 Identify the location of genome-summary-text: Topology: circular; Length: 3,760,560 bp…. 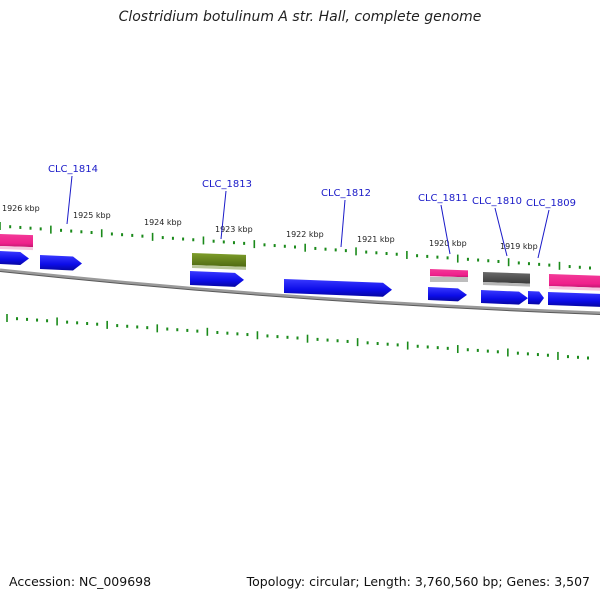
(418, 581).